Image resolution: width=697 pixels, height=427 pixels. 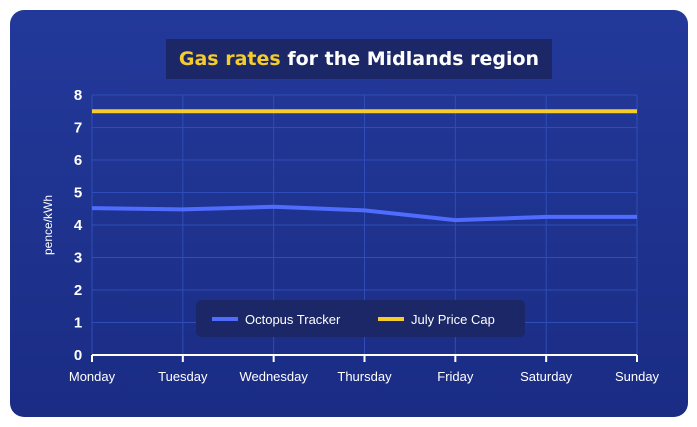 What do you see at coordinates (78, 290) in the screenshot?
I see `y-tick-label: 2` at bounding box center [78, 290].